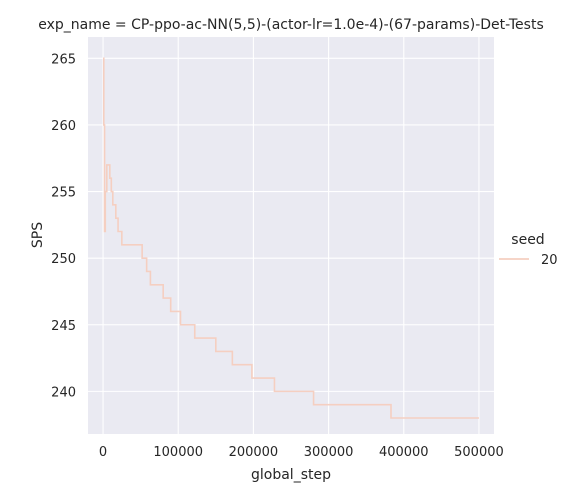 The width and height of the screenshot is (571, 500). Describe the element at coordinates (63, 126) in the screenshot. I see `y-tick-label: 260` at that location.